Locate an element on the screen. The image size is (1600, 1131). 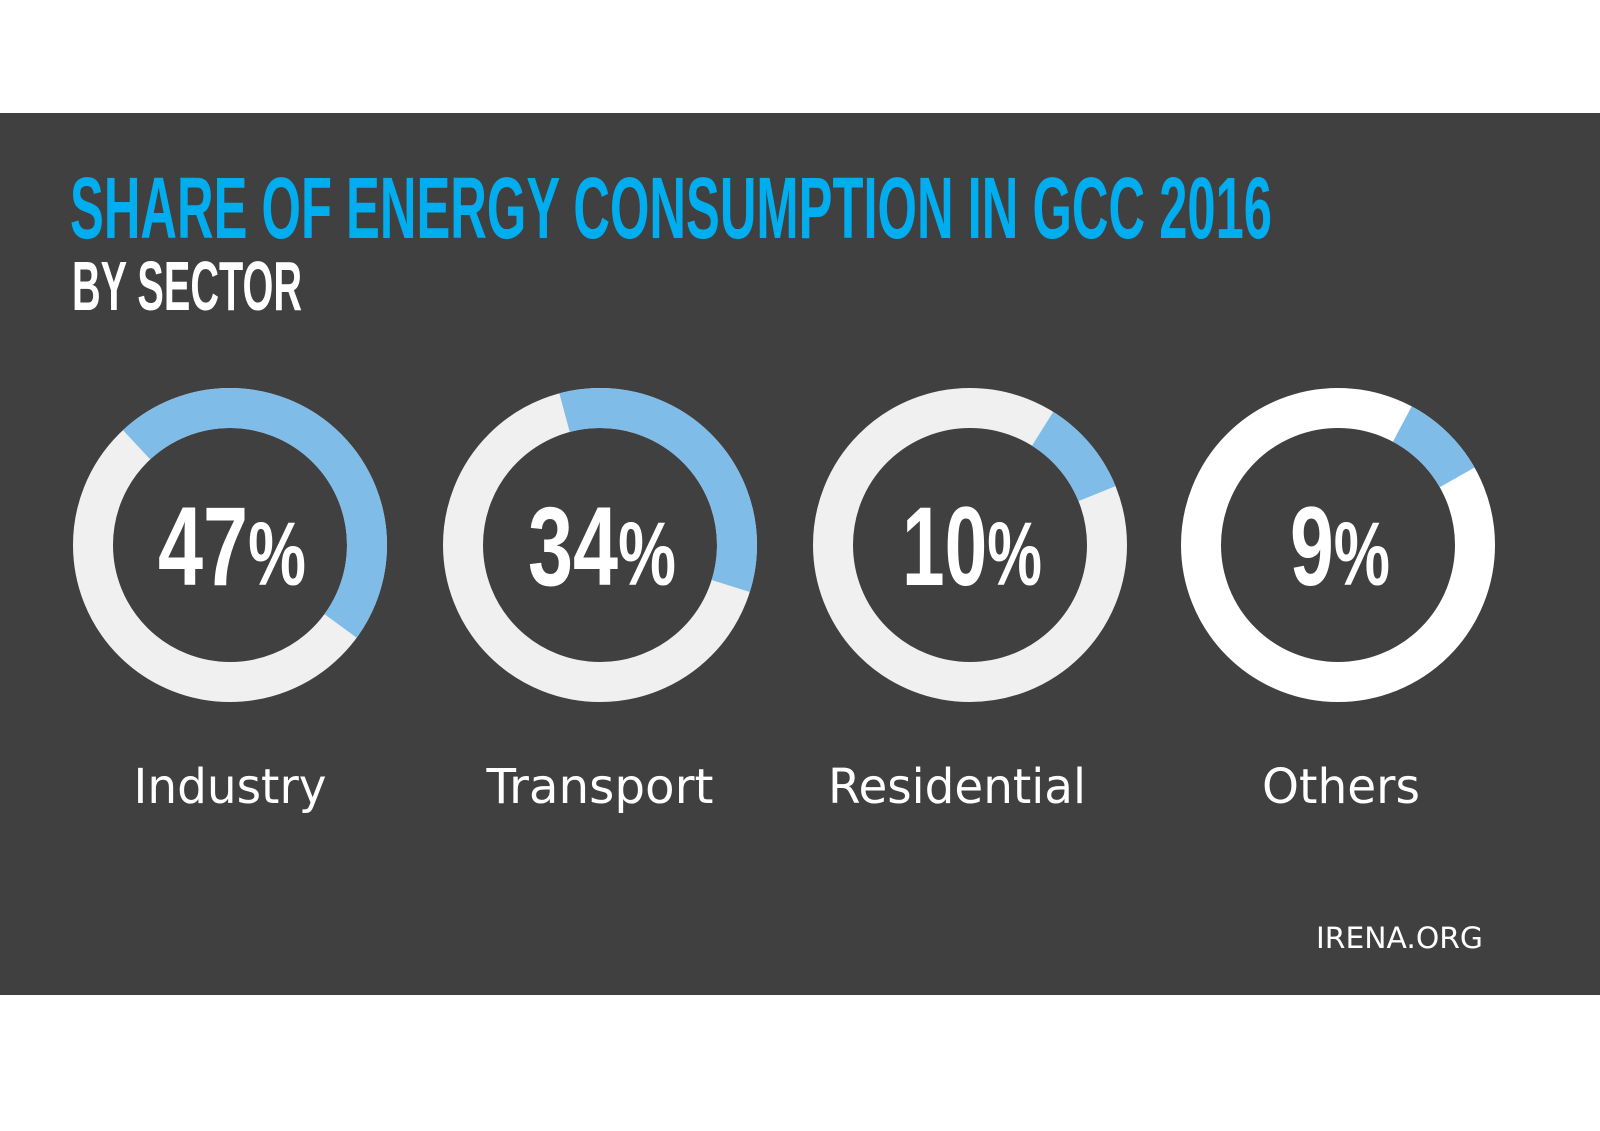
donut-transport: 34% Transport is located at coordinates (600, 601).